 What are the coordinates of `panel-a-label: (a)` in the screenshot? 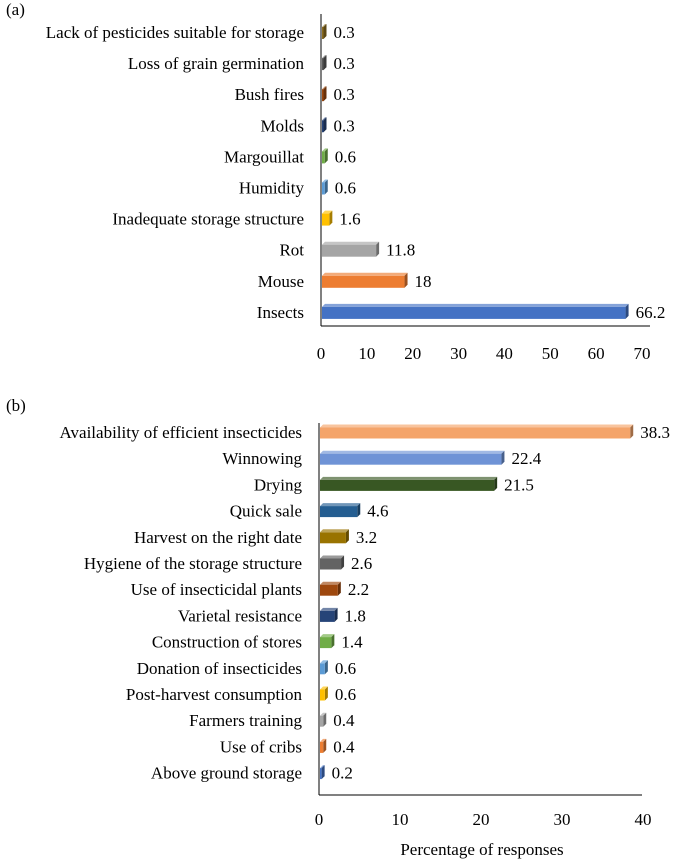 It's located at (15, 9).